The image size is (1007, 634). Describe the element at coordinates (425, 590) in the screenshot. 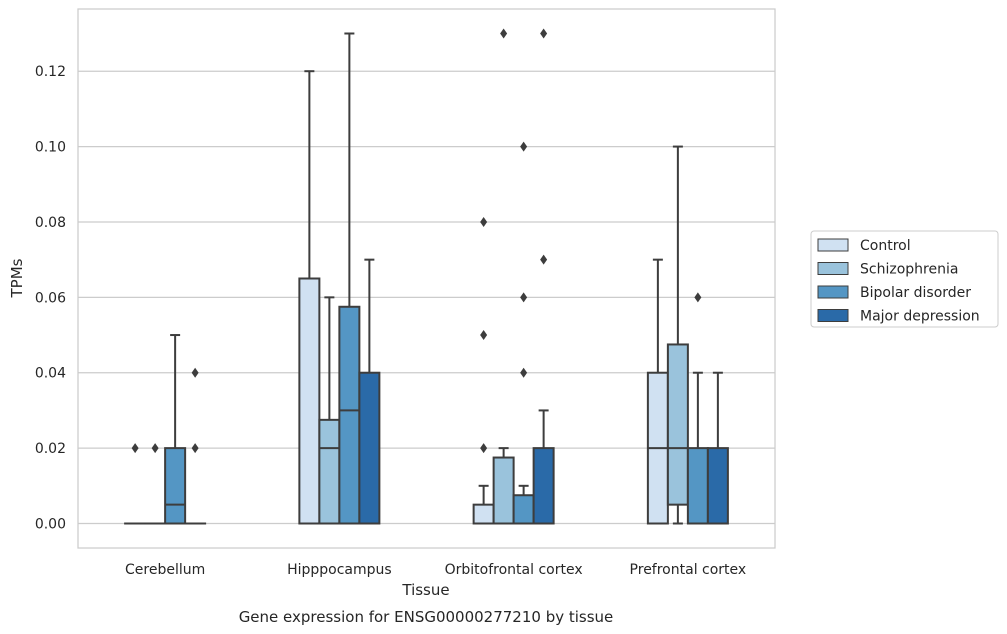

I see `x-axis-title: Tissue` at that location.